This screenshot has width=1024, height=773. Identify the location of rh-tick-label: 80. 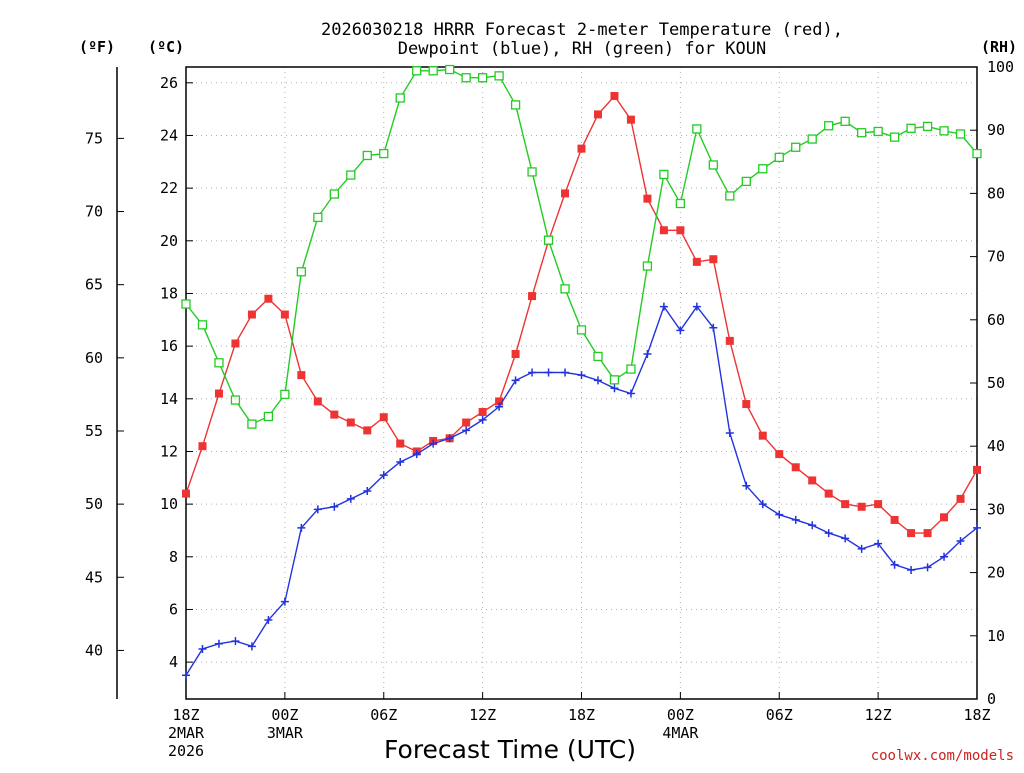
(996, 193).